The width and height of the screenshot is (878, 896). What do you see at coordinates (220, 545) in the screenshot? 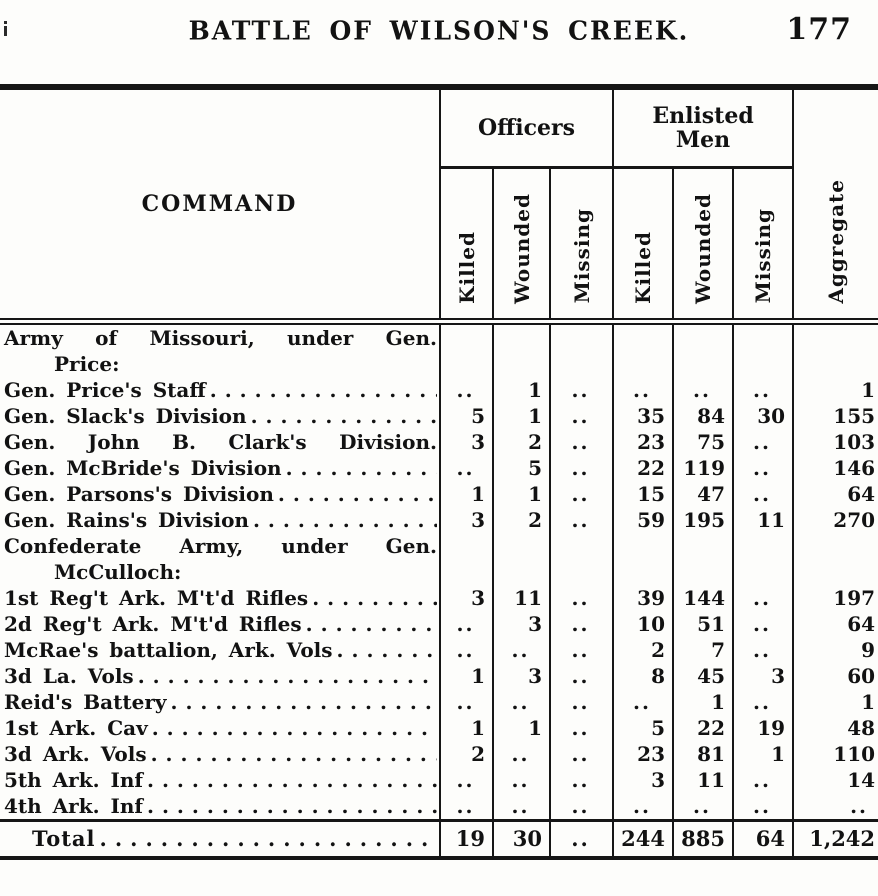
I see `section-line-1: Confederate Army, under Gen.` at bounding box center [220, 545].